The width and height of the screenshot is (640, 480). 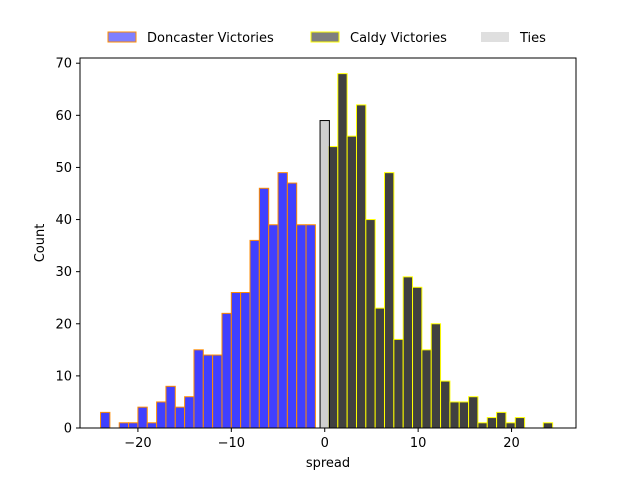 I want to click on legend: Doncaster Victories Caldy Victories Ties, so click(x=326, y=38).